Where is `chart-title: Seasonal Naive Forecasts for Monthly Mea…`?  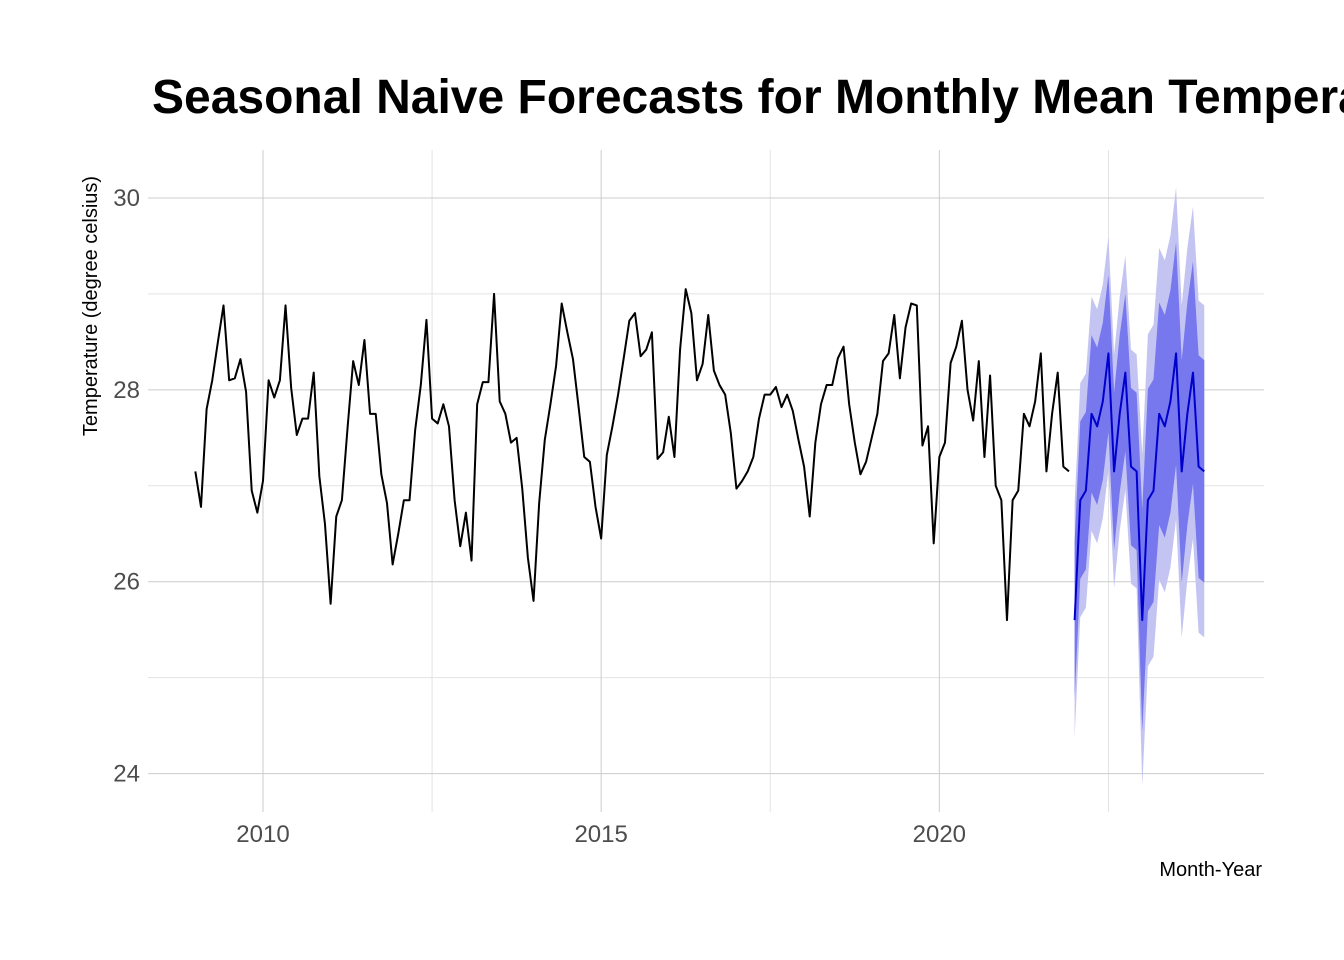 chart-title: Seasonal Naive Forecasts for Monthly Mea… is located at coordinates (748, 97).